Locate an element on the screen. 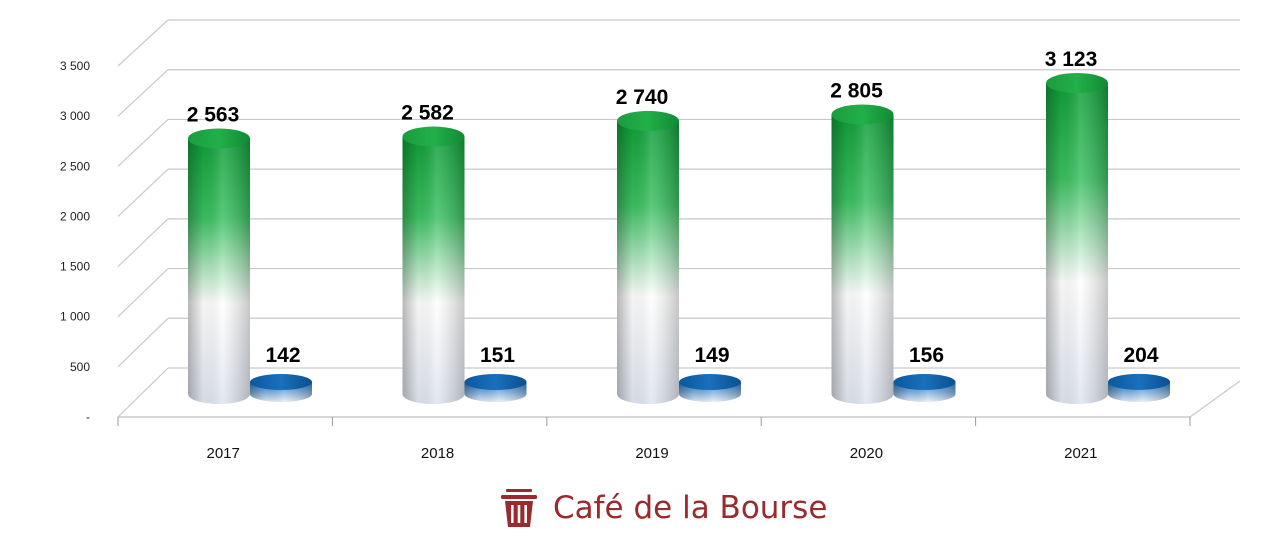  data-label-series1: 3 123 is located at coordinates (1071, 59).